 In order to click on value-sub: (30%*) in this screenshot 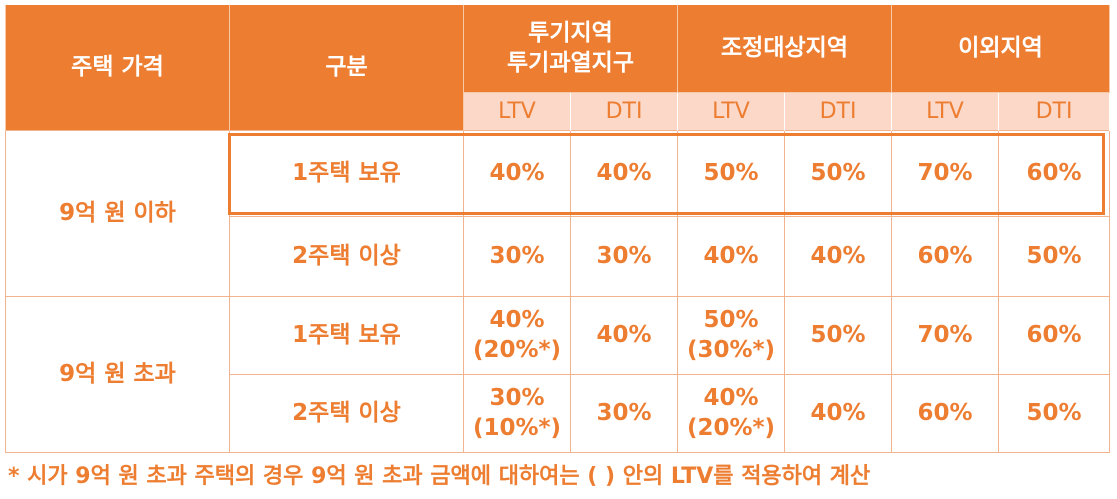, I will do `click(731, 350)`.